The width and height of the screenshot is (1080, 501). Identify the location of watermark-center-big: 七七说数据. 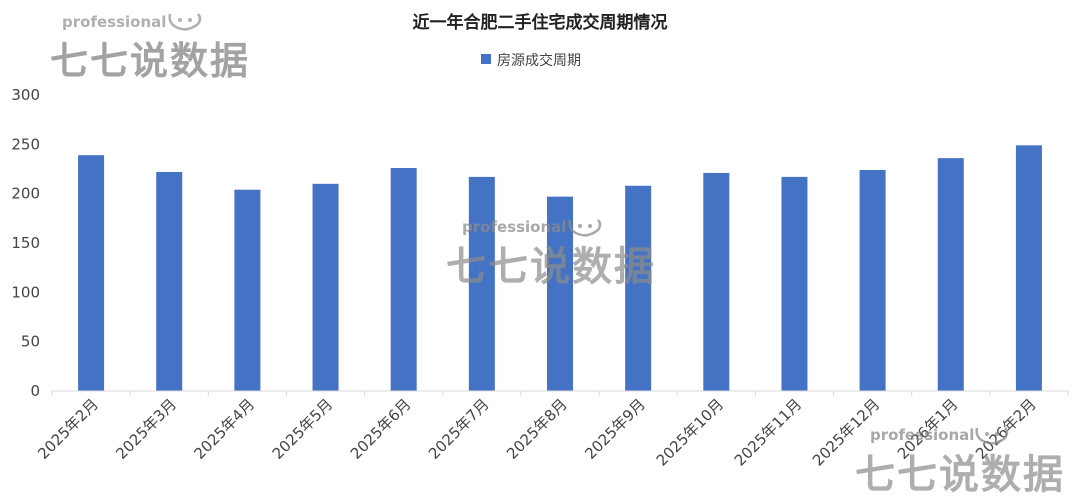
(551, 267).